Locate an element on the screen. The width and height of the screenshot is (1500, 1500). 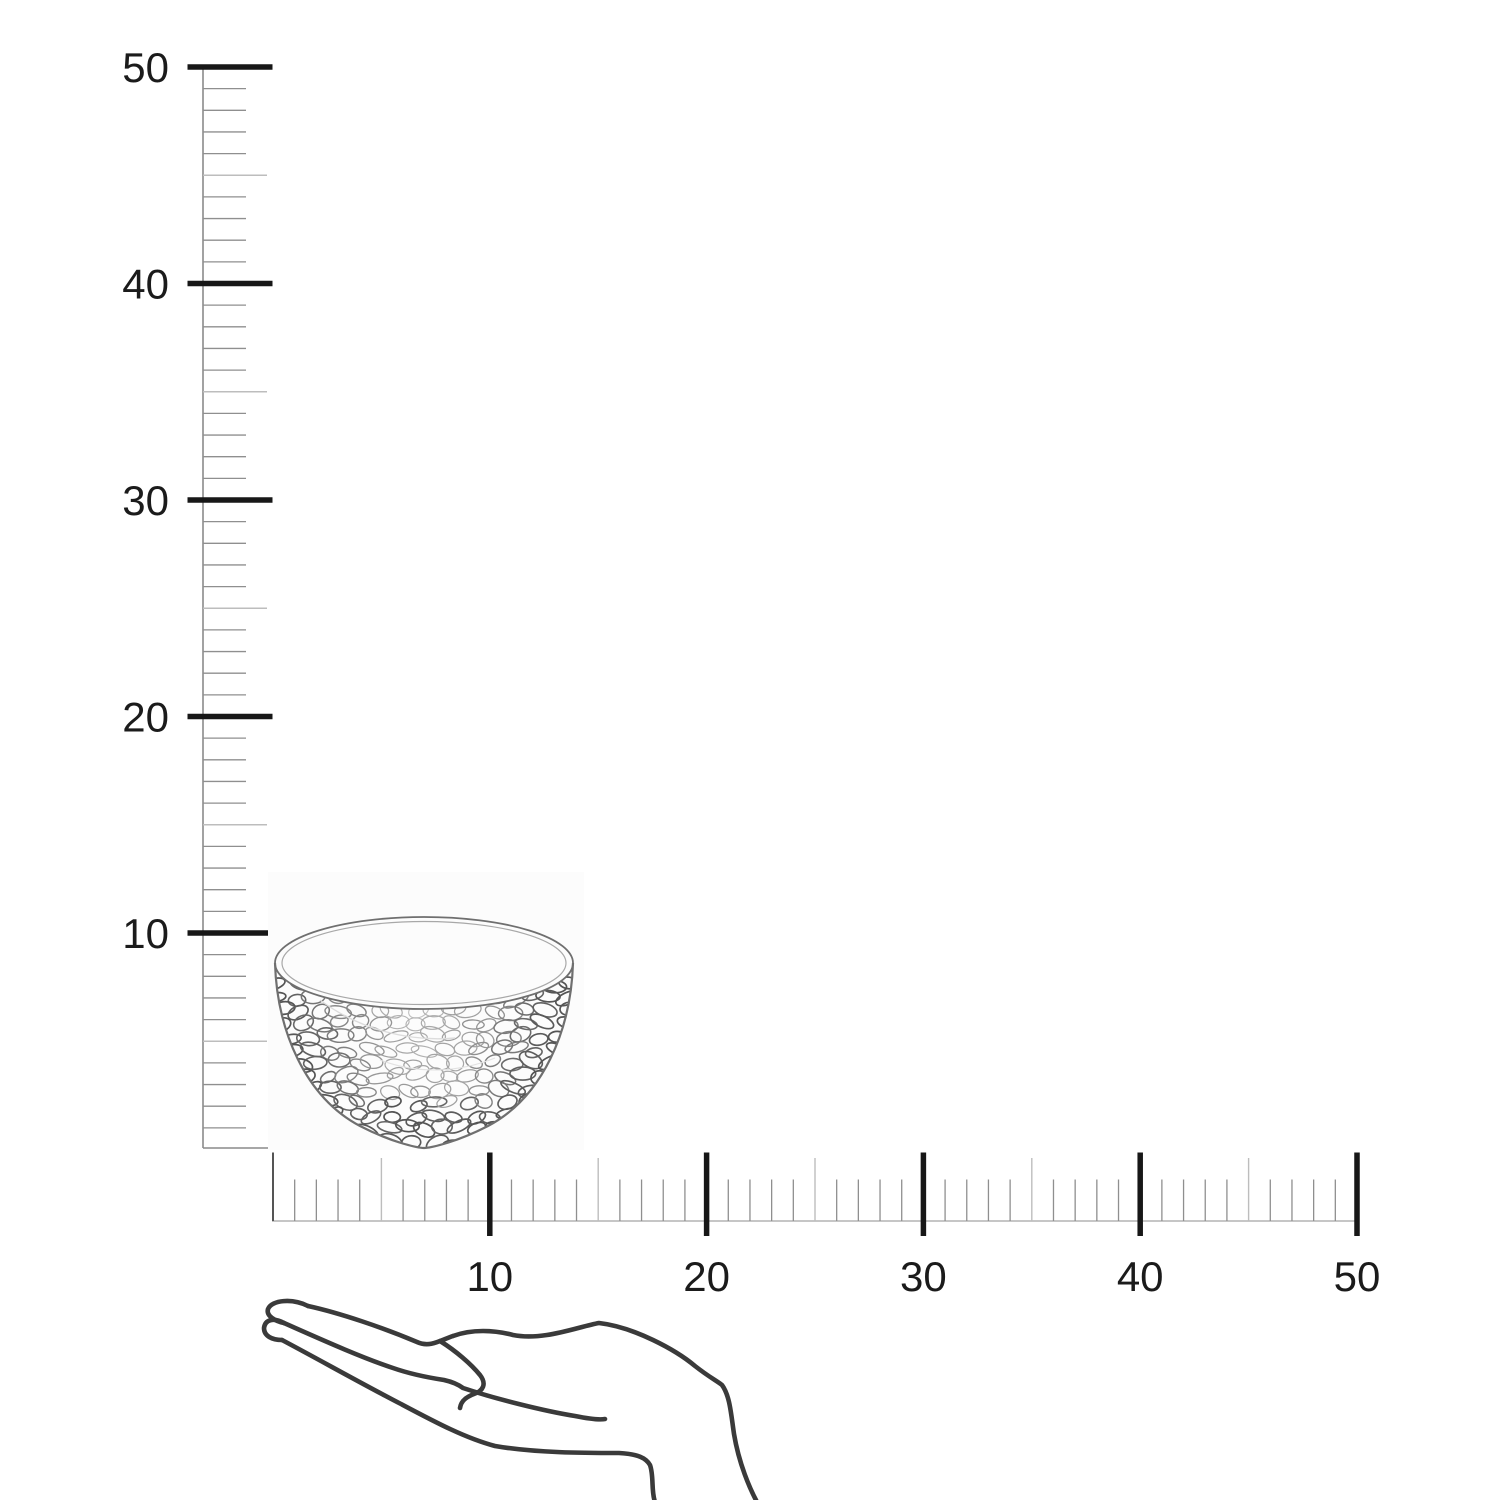
bowl-body-outline is located at coordinates (424, 1056).